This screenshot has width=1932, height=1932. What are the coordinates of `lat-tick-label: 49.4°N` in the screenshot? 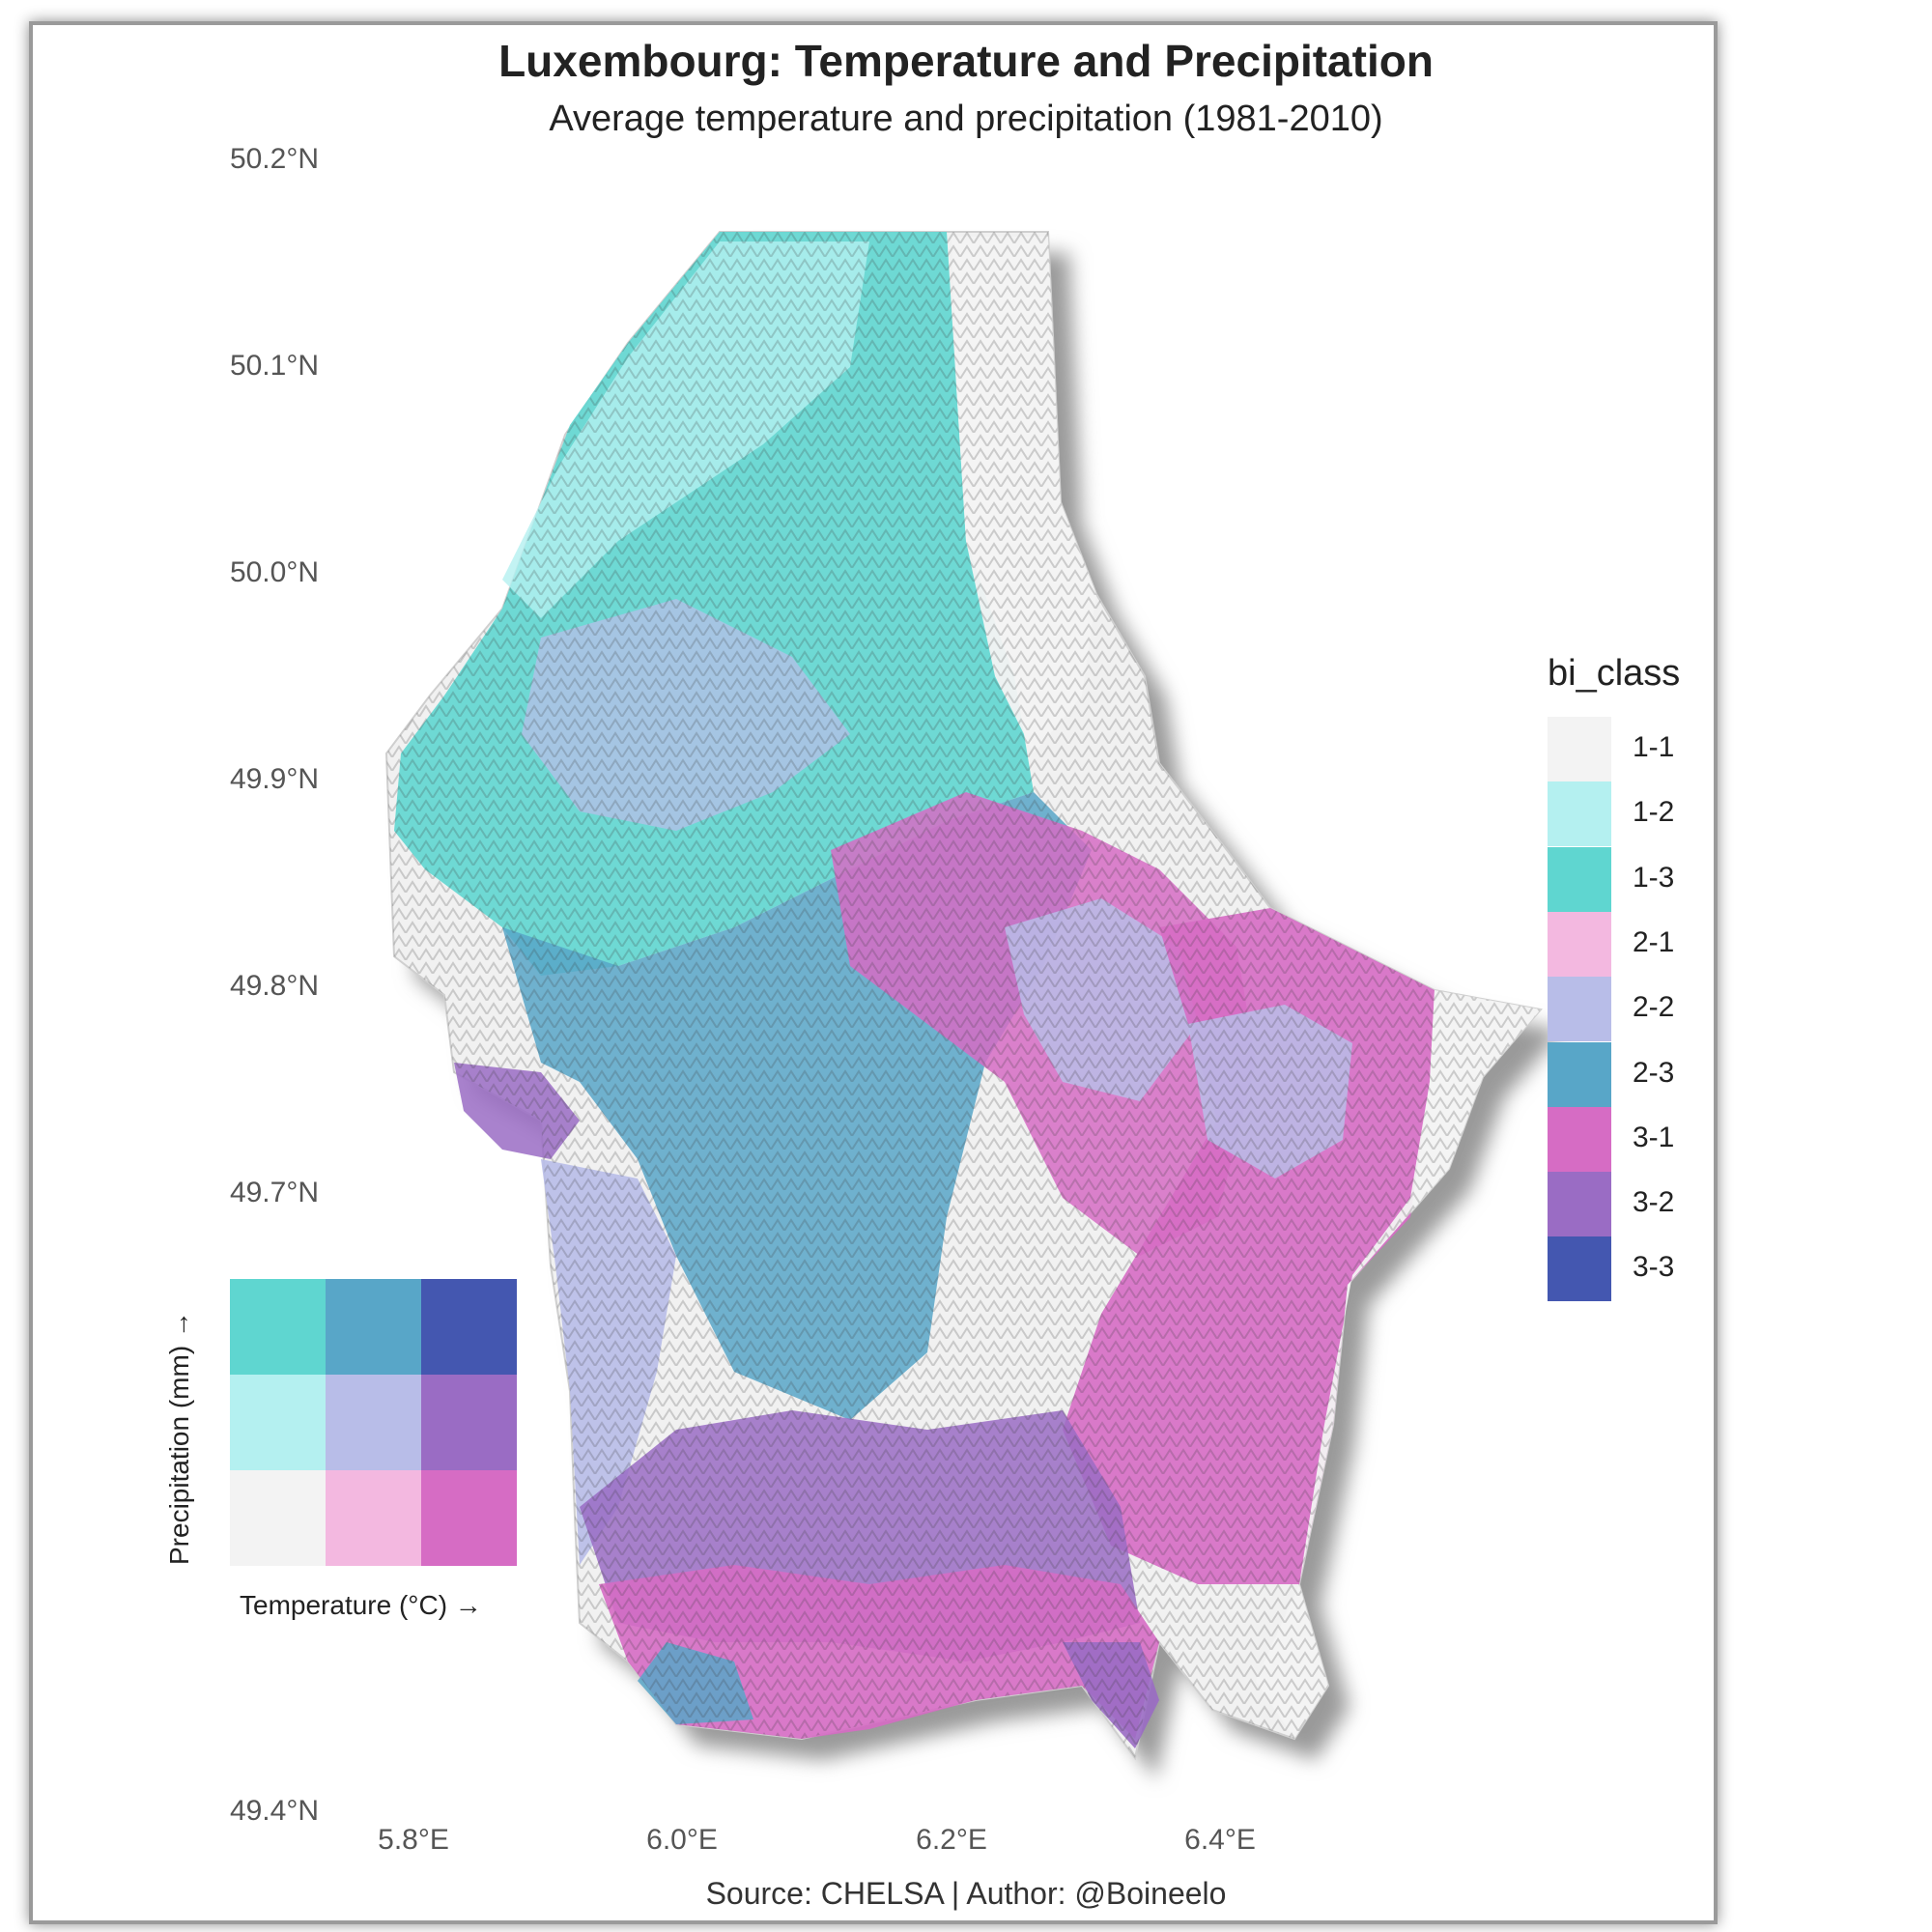 It's located at (274, 1811).